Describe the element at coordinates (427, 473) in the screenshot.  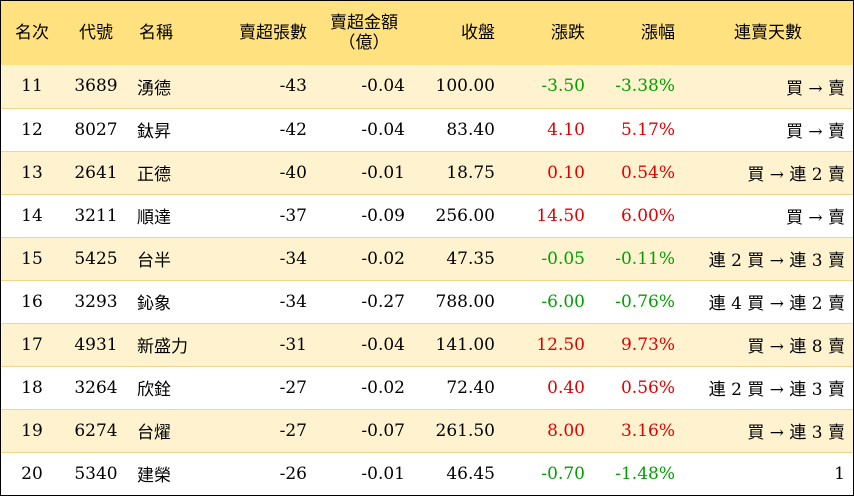
I see `table-row: 20 5340 建榮 -26 -0.01 46.45 -0.70 -1.48% 1` at that location.